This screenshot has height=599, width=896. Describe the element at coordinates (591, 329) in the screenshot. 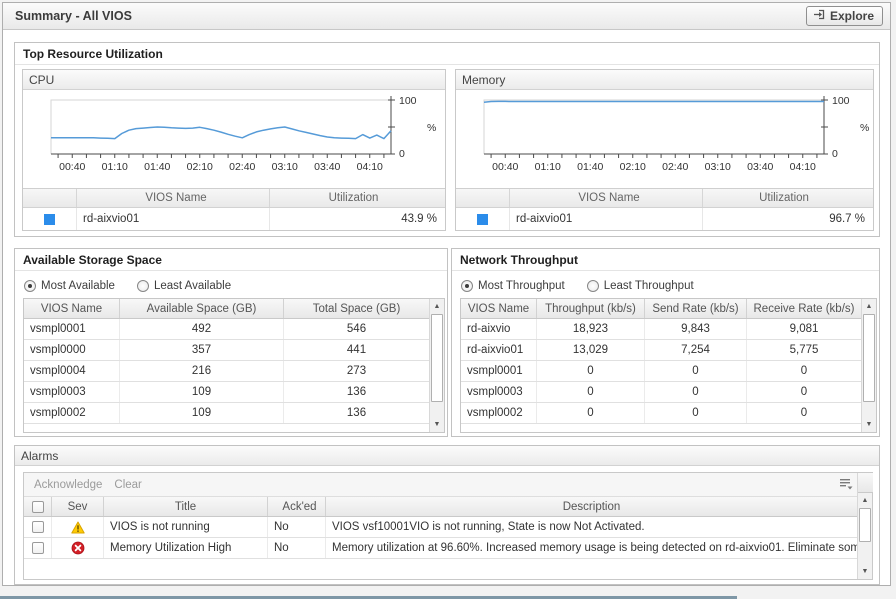

I see `throughput: 18,923` at that location.